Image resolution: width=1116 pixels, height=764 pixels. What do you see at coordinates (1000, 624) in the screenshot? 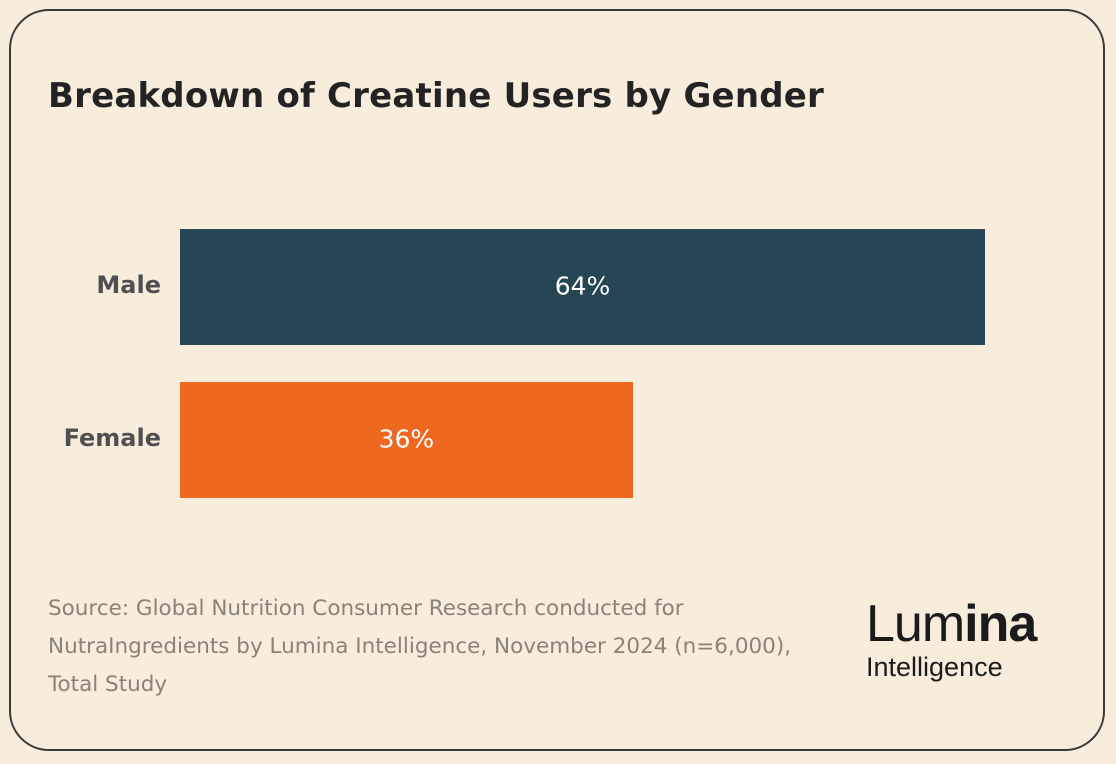
I see `logo-wordmark-bold: ina` at bounding box center [1000, 624].